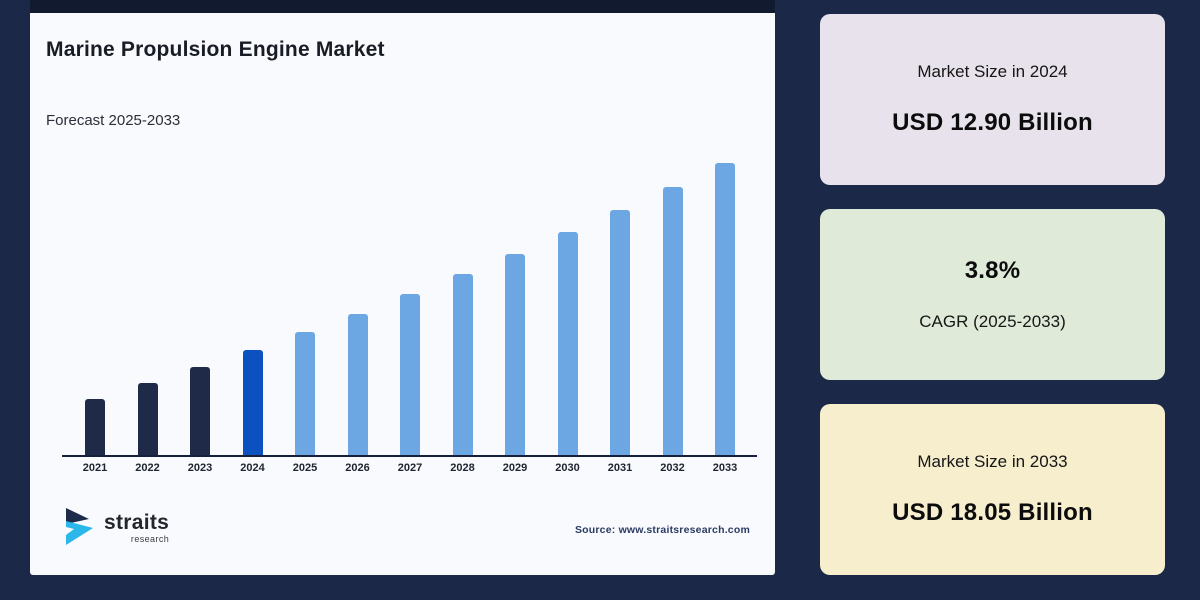 The height and width of the screenshot is (600, 1200). Describe the element at coordinates (992, 489) in the screenshot. I see `stat-card-market-size-2033: Market Size in 2033 USD 18.05 Billion` at that location.